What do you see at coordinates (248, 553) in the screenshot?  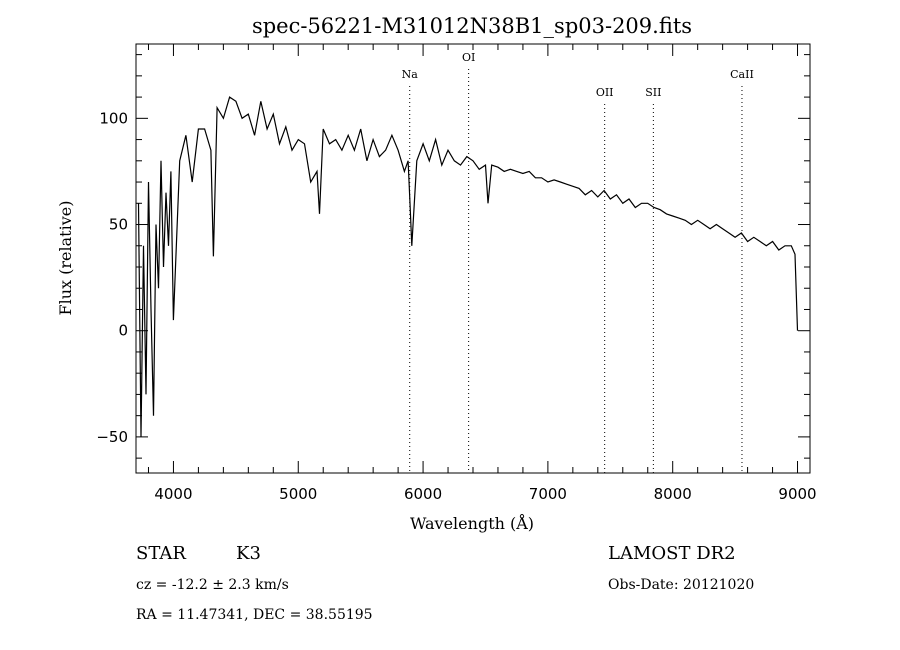 I see `object-subclass: K3` at bounding box center [248, 553].